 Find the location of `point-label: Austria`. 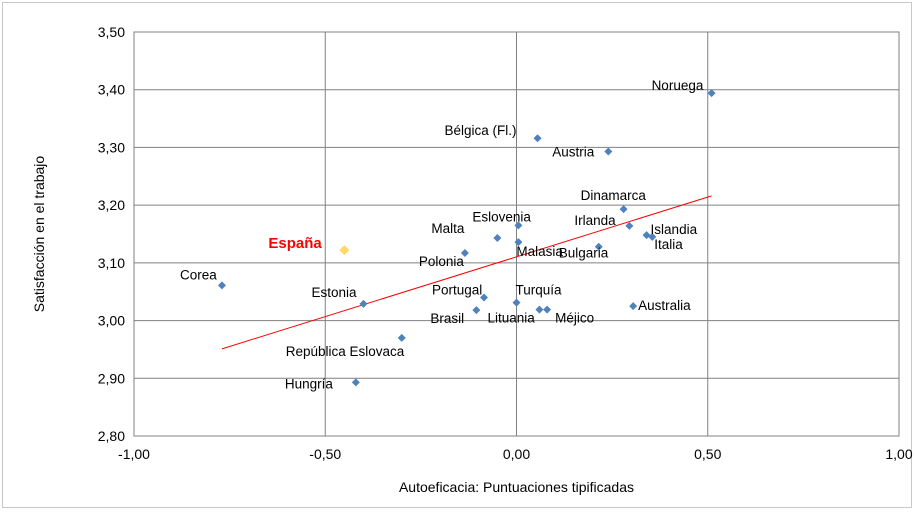

point-label: Austria is located at coordinates (573, 151).